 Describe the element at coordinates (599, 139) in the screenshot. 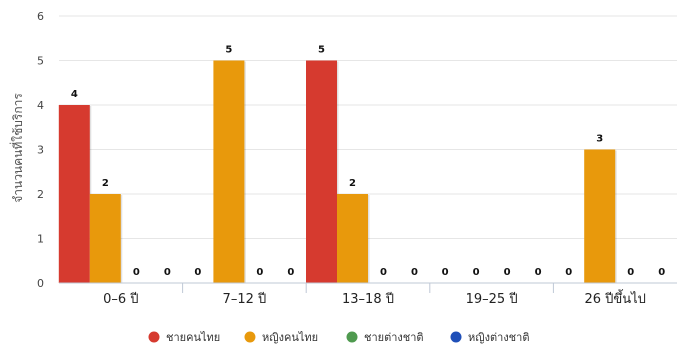

I see `data-label: 3` at that location.